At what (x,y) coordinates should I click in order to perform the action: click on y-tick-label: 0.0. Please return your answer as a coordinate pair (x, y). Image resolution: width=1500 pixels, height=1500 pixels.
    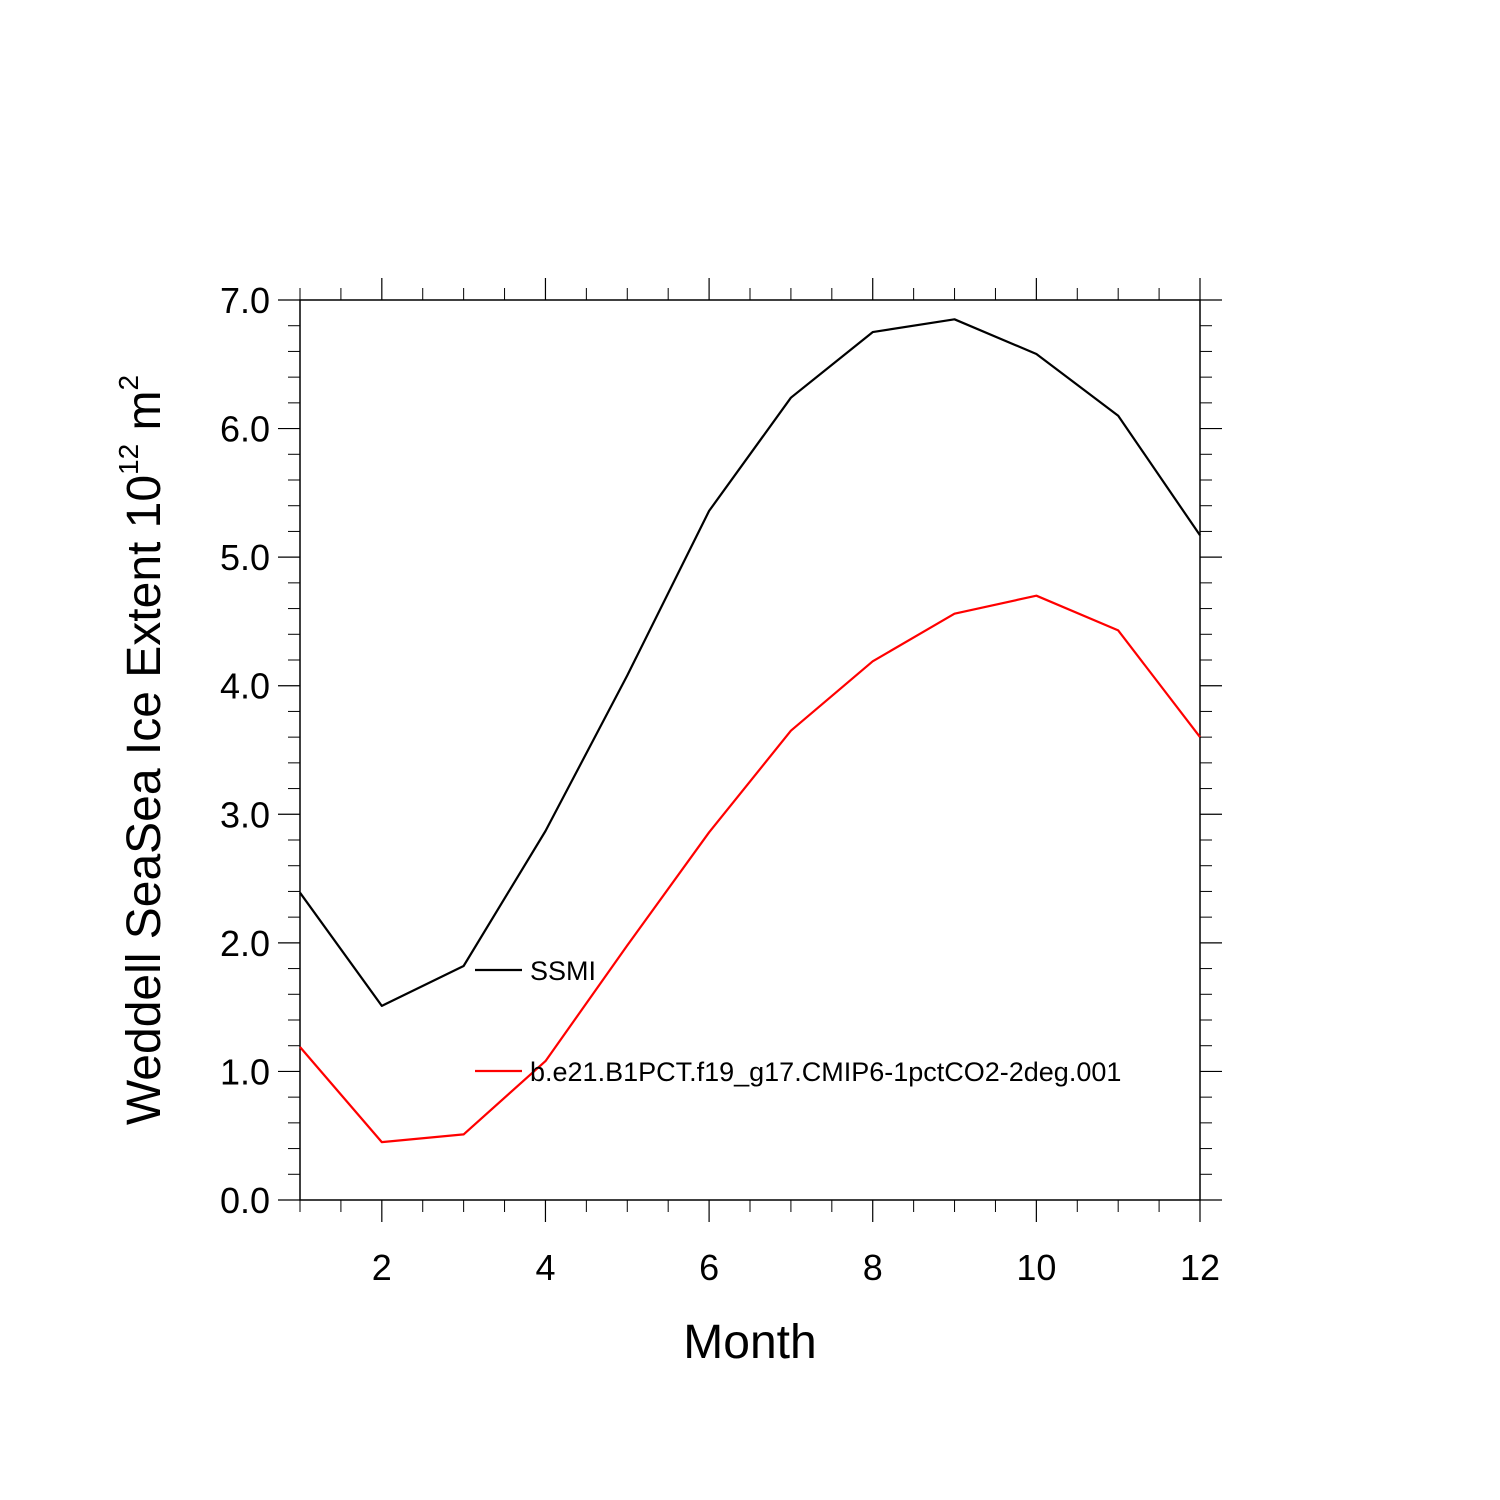
    Looking at the image, I should click on (245, 1200).